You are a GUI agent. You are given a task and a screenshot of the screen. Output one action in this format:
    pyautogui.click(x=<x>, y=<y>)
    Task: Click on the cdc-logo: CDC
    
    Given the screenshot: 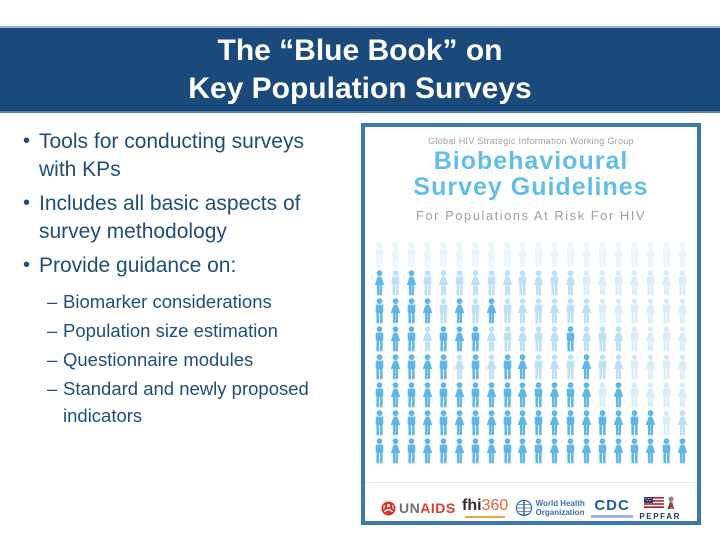 What is the action you would take?
    pyautogui.click(x=612, y=508)
    